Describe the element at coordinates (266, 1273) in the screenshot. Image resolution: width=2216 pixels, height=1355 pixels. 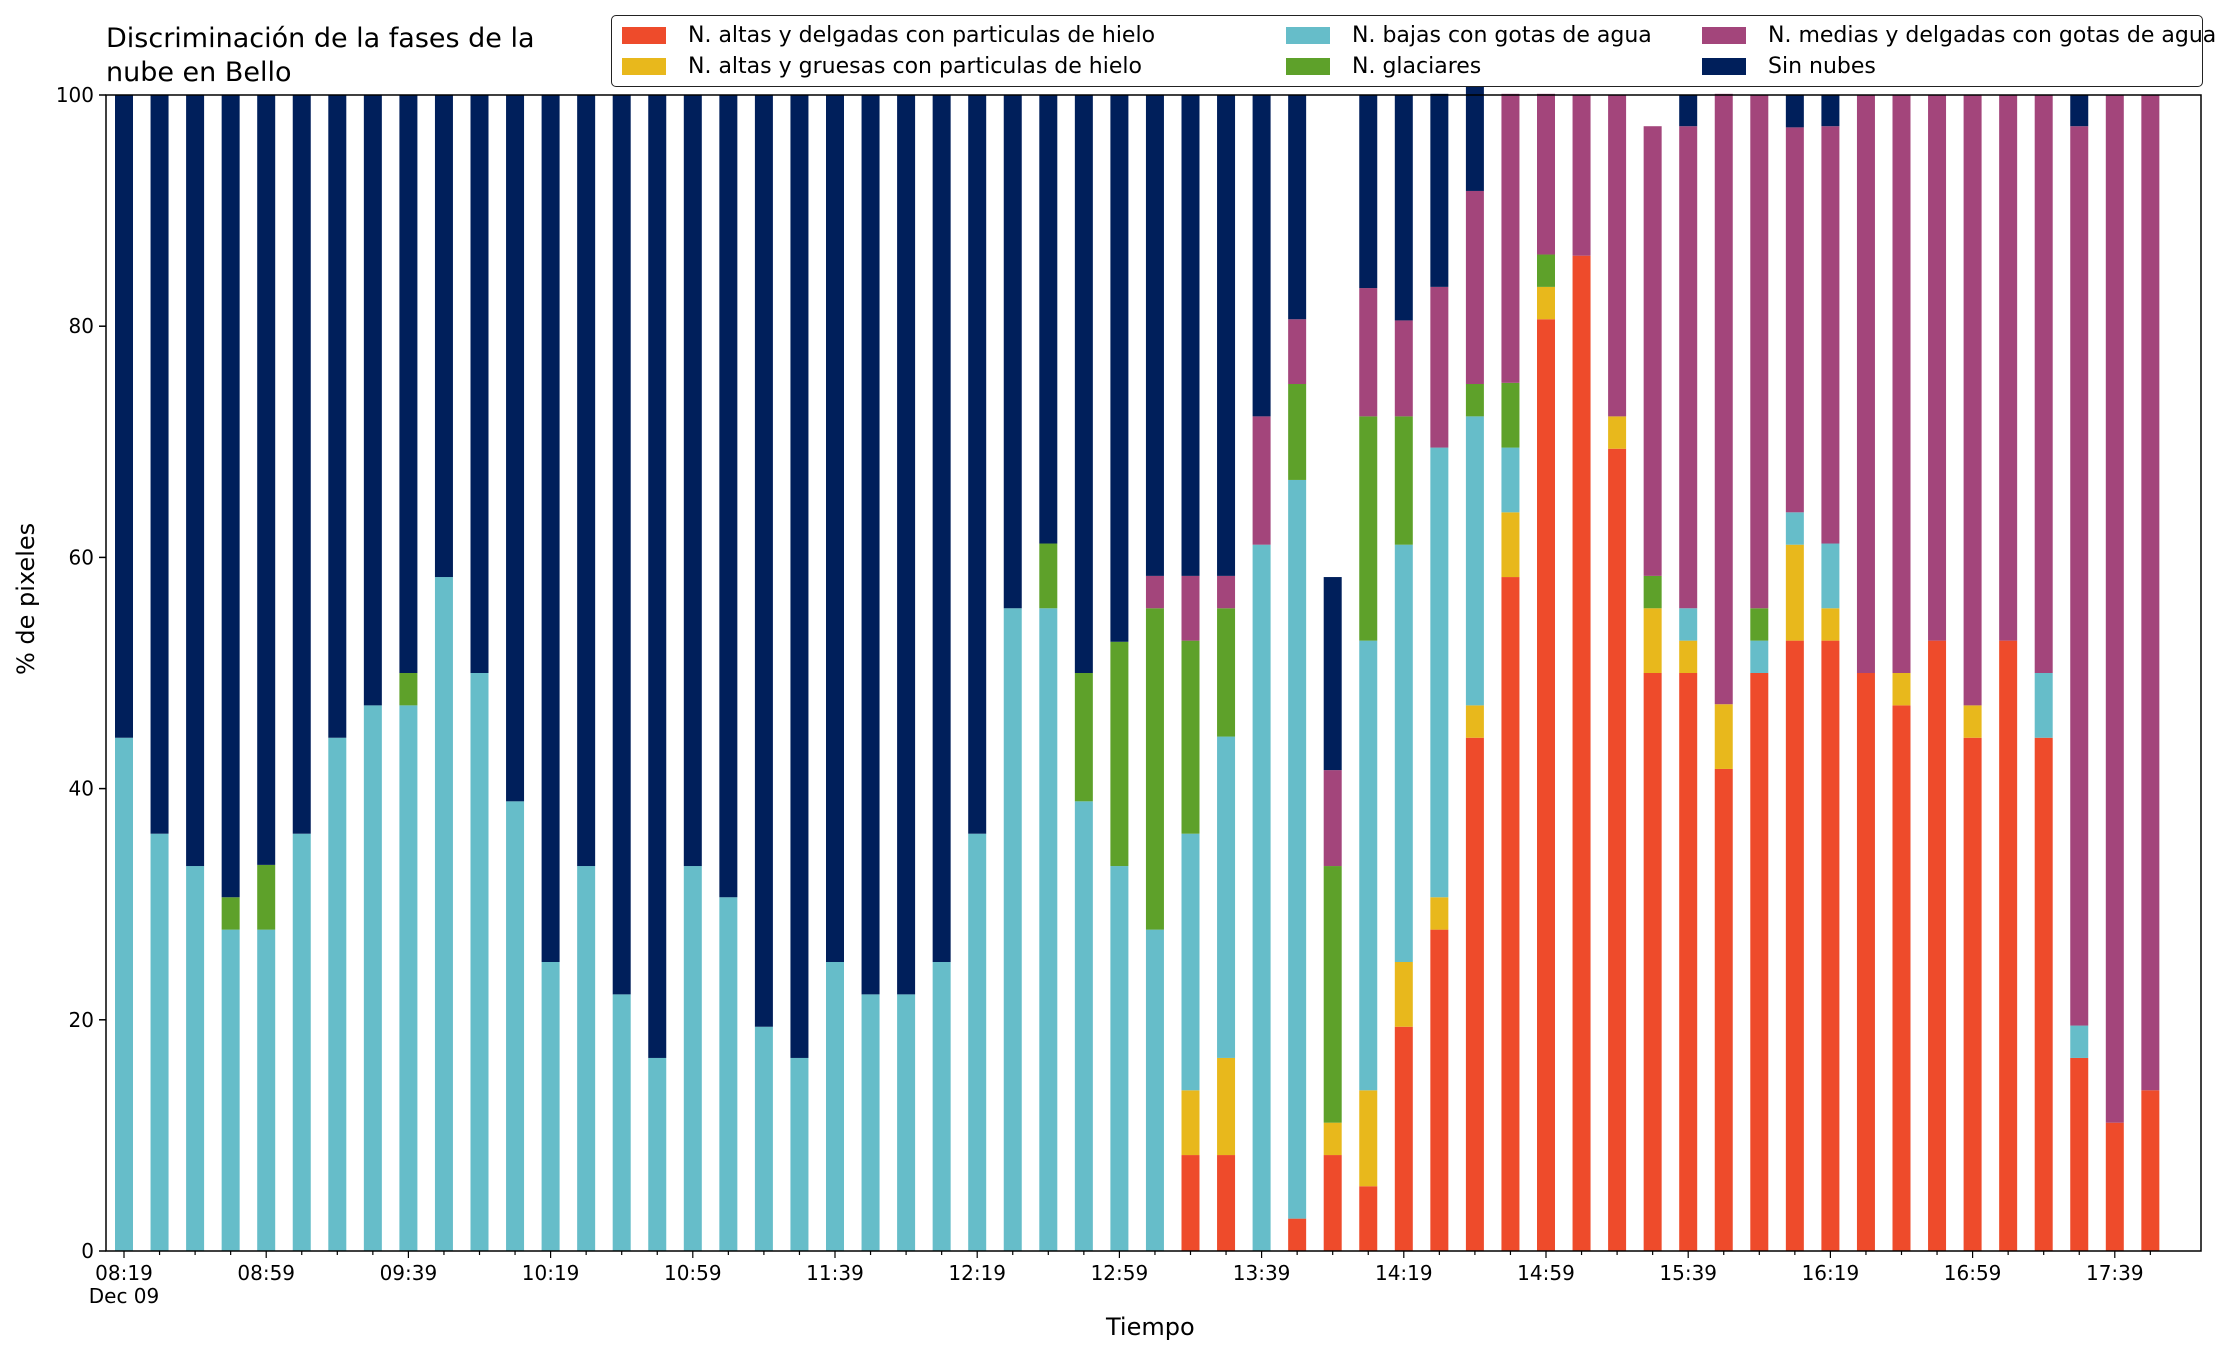
I see `x-tick-label-1: 08:59` at that location.